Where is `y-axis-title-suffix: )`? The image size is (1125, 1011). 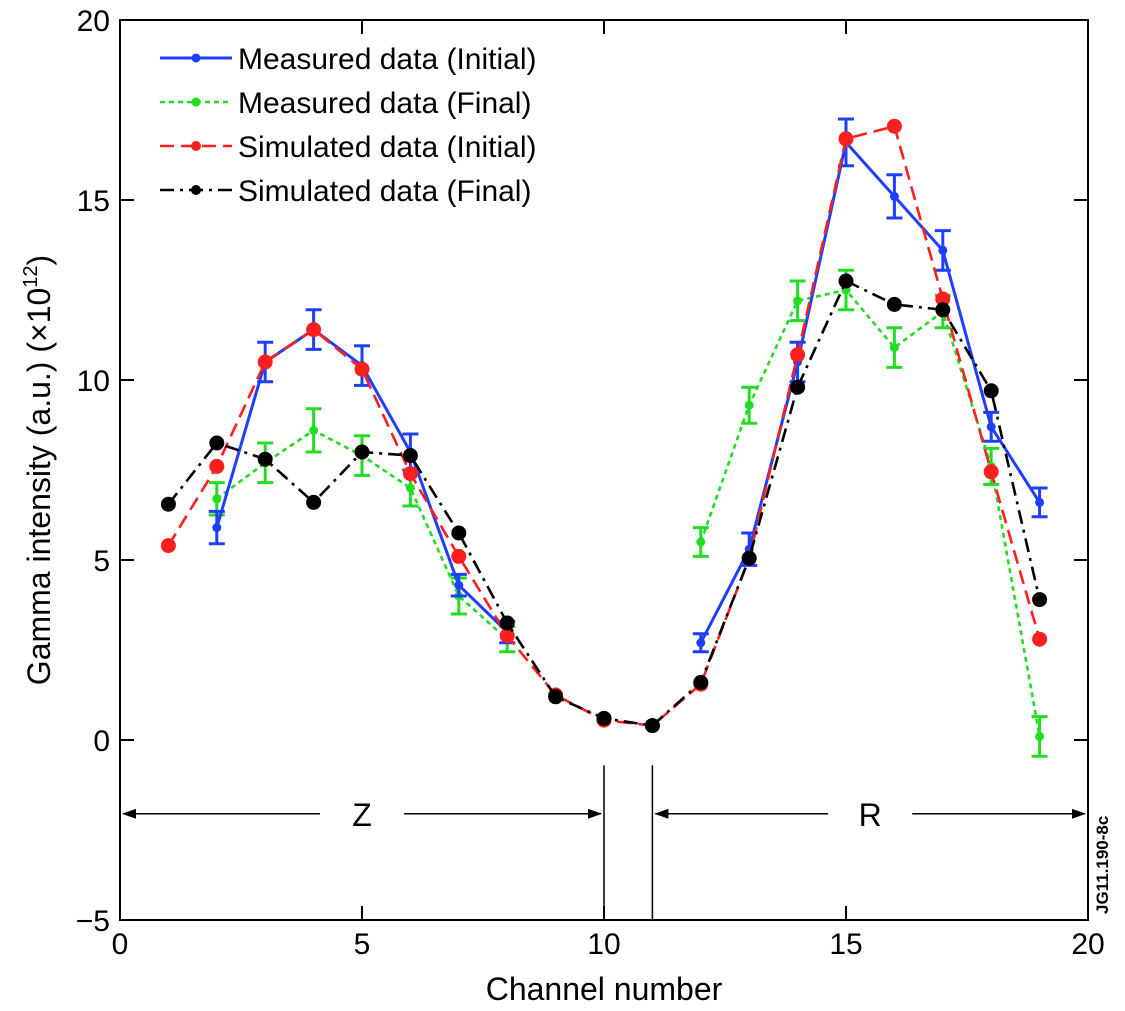 y-axis-title-suffix: ) is located at coordinates (39, 260).